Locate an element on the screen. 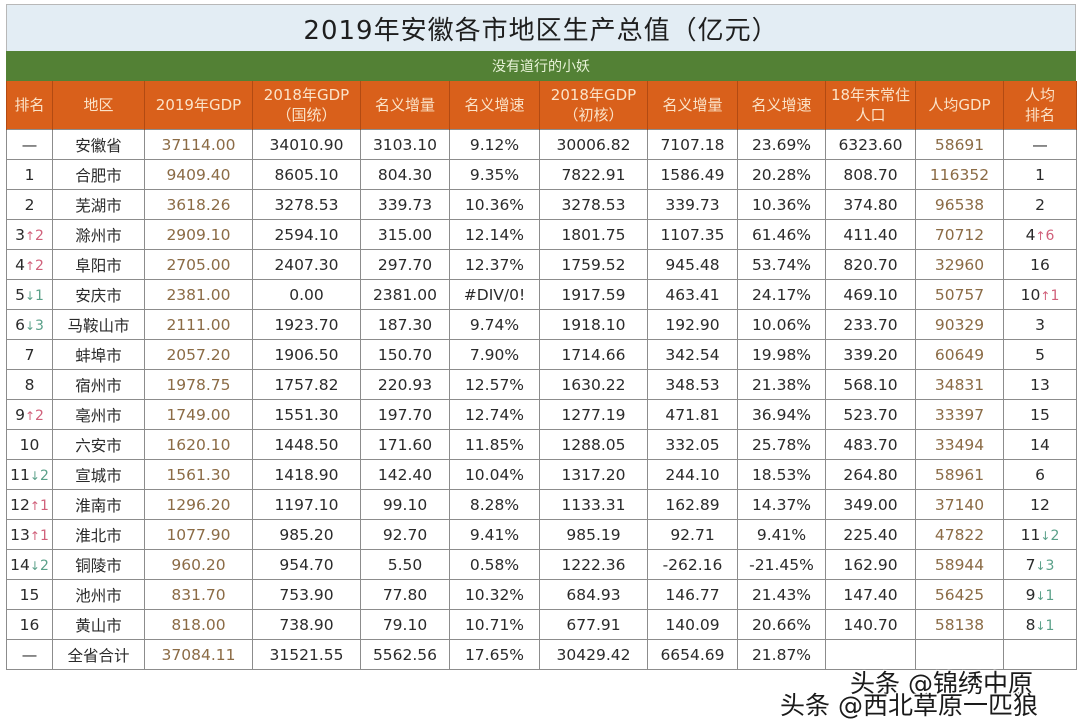  cell-growth-rate: 10.36% is located at coordinates (494, 204).